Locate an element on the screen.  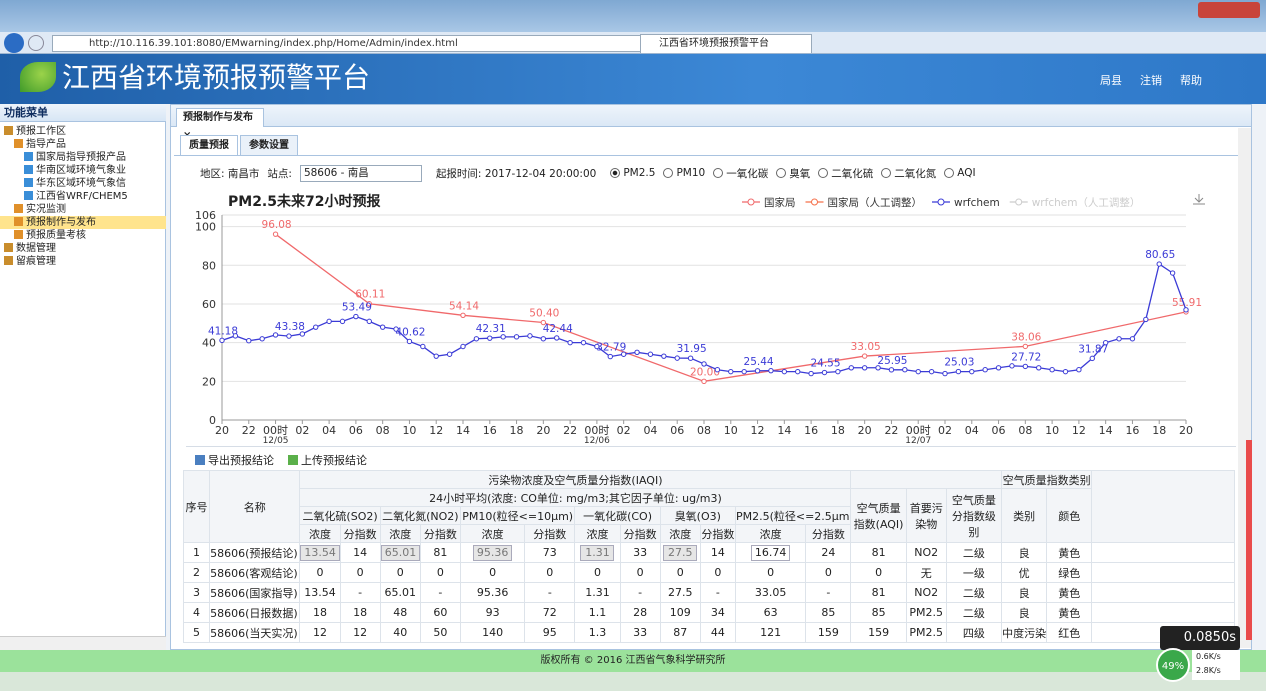
legend-label: wrfchem is located at coordinates (977, 203).